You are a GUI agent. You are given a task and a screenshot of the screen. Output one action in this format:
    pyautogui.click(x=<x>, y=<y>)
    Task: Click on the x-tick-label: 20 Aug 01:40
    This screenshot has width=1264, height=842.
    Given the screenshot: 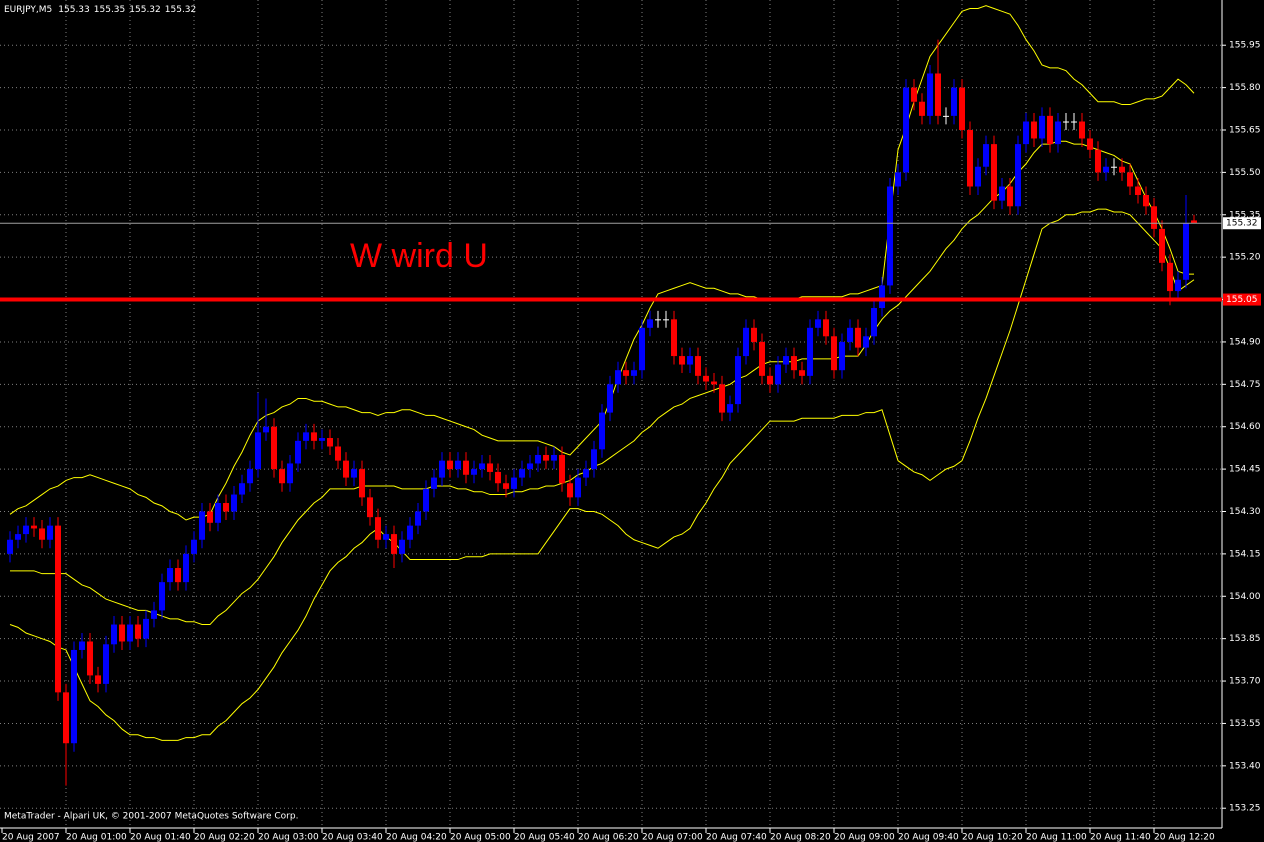 What is the action you would take?
    pyautogui.click(x=160, y=837)
    